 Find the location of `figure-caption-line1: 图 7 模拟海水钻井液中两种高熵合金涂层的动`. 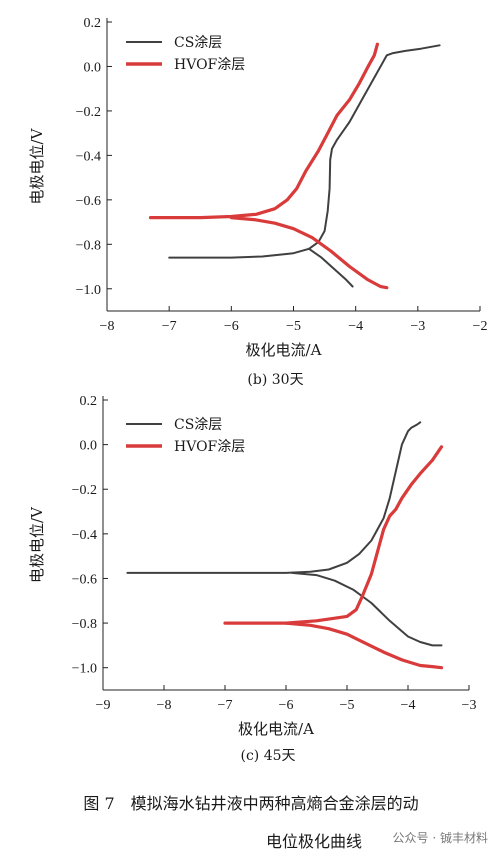

figure-caption-line1: 图 7 模拟海水钻井液中两种高熵合金涂层的动 is located at coordinates (251, 803).